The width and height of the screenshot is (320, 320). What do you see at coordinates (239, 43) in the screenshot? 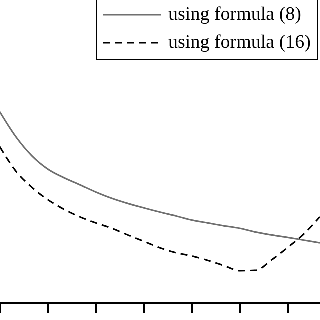
I see `legend-label: using formula (16)` at bounding box center [239, 43].